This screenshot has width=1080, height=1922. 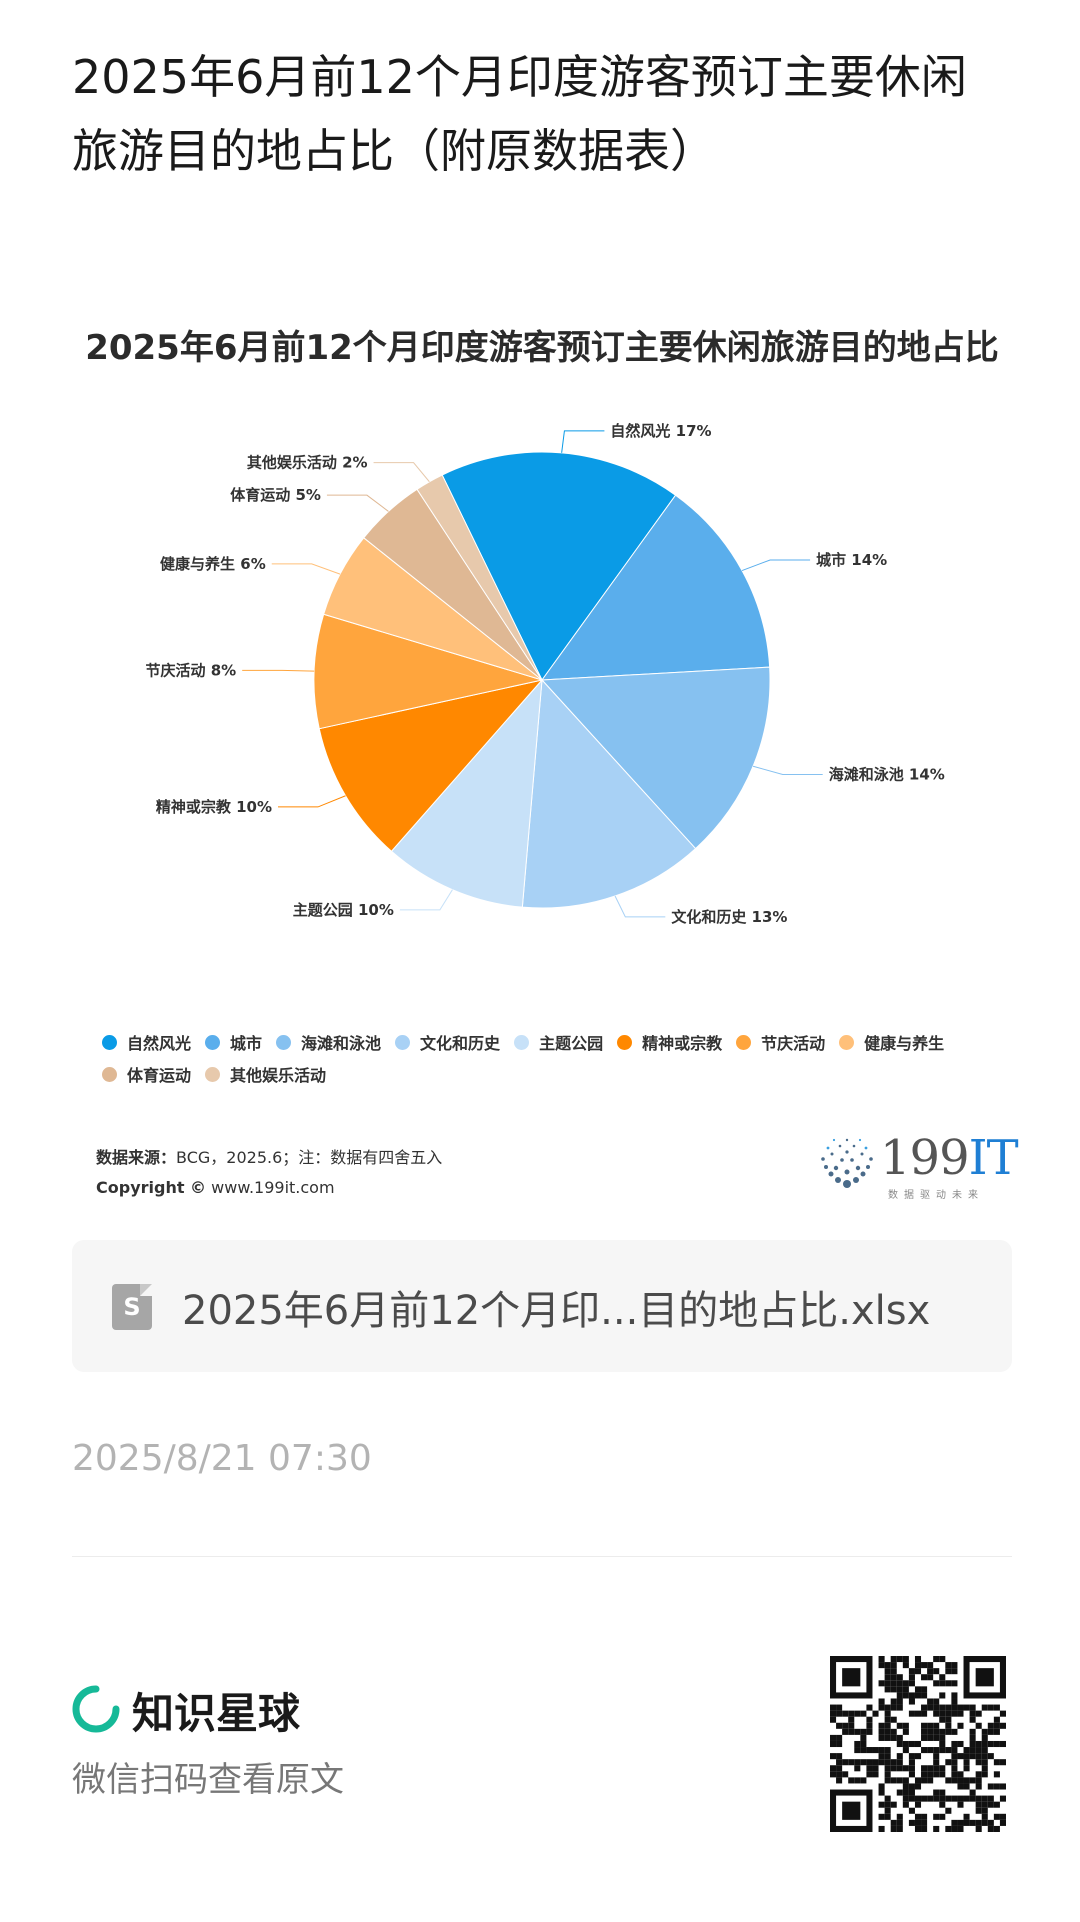 What do you see at coordinates (159, 1075) in the screenshot?
I see `legend-label: 体育运动` at bounding box center [159, 1075].